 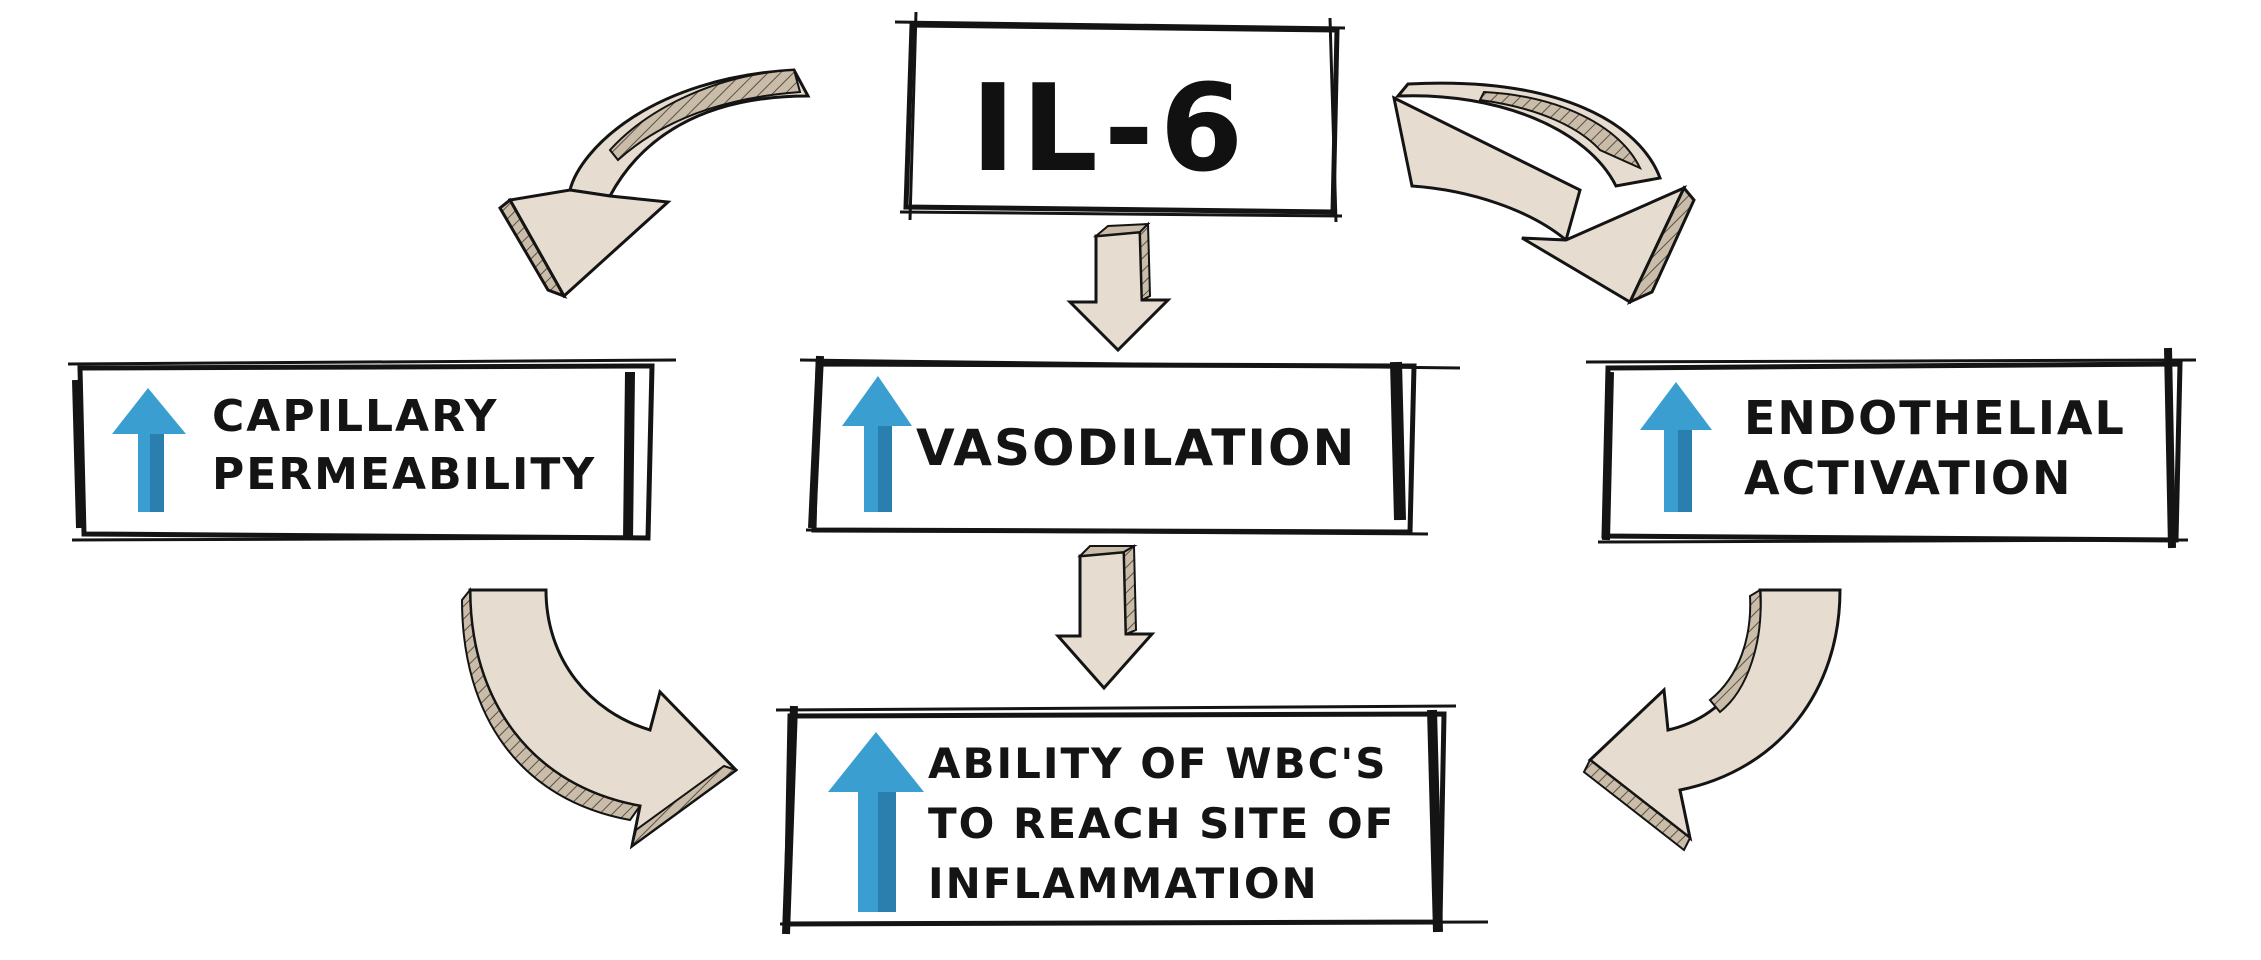 I want to click on arrow-vasodilation-to-outcome, so click(x=1105, y=617).